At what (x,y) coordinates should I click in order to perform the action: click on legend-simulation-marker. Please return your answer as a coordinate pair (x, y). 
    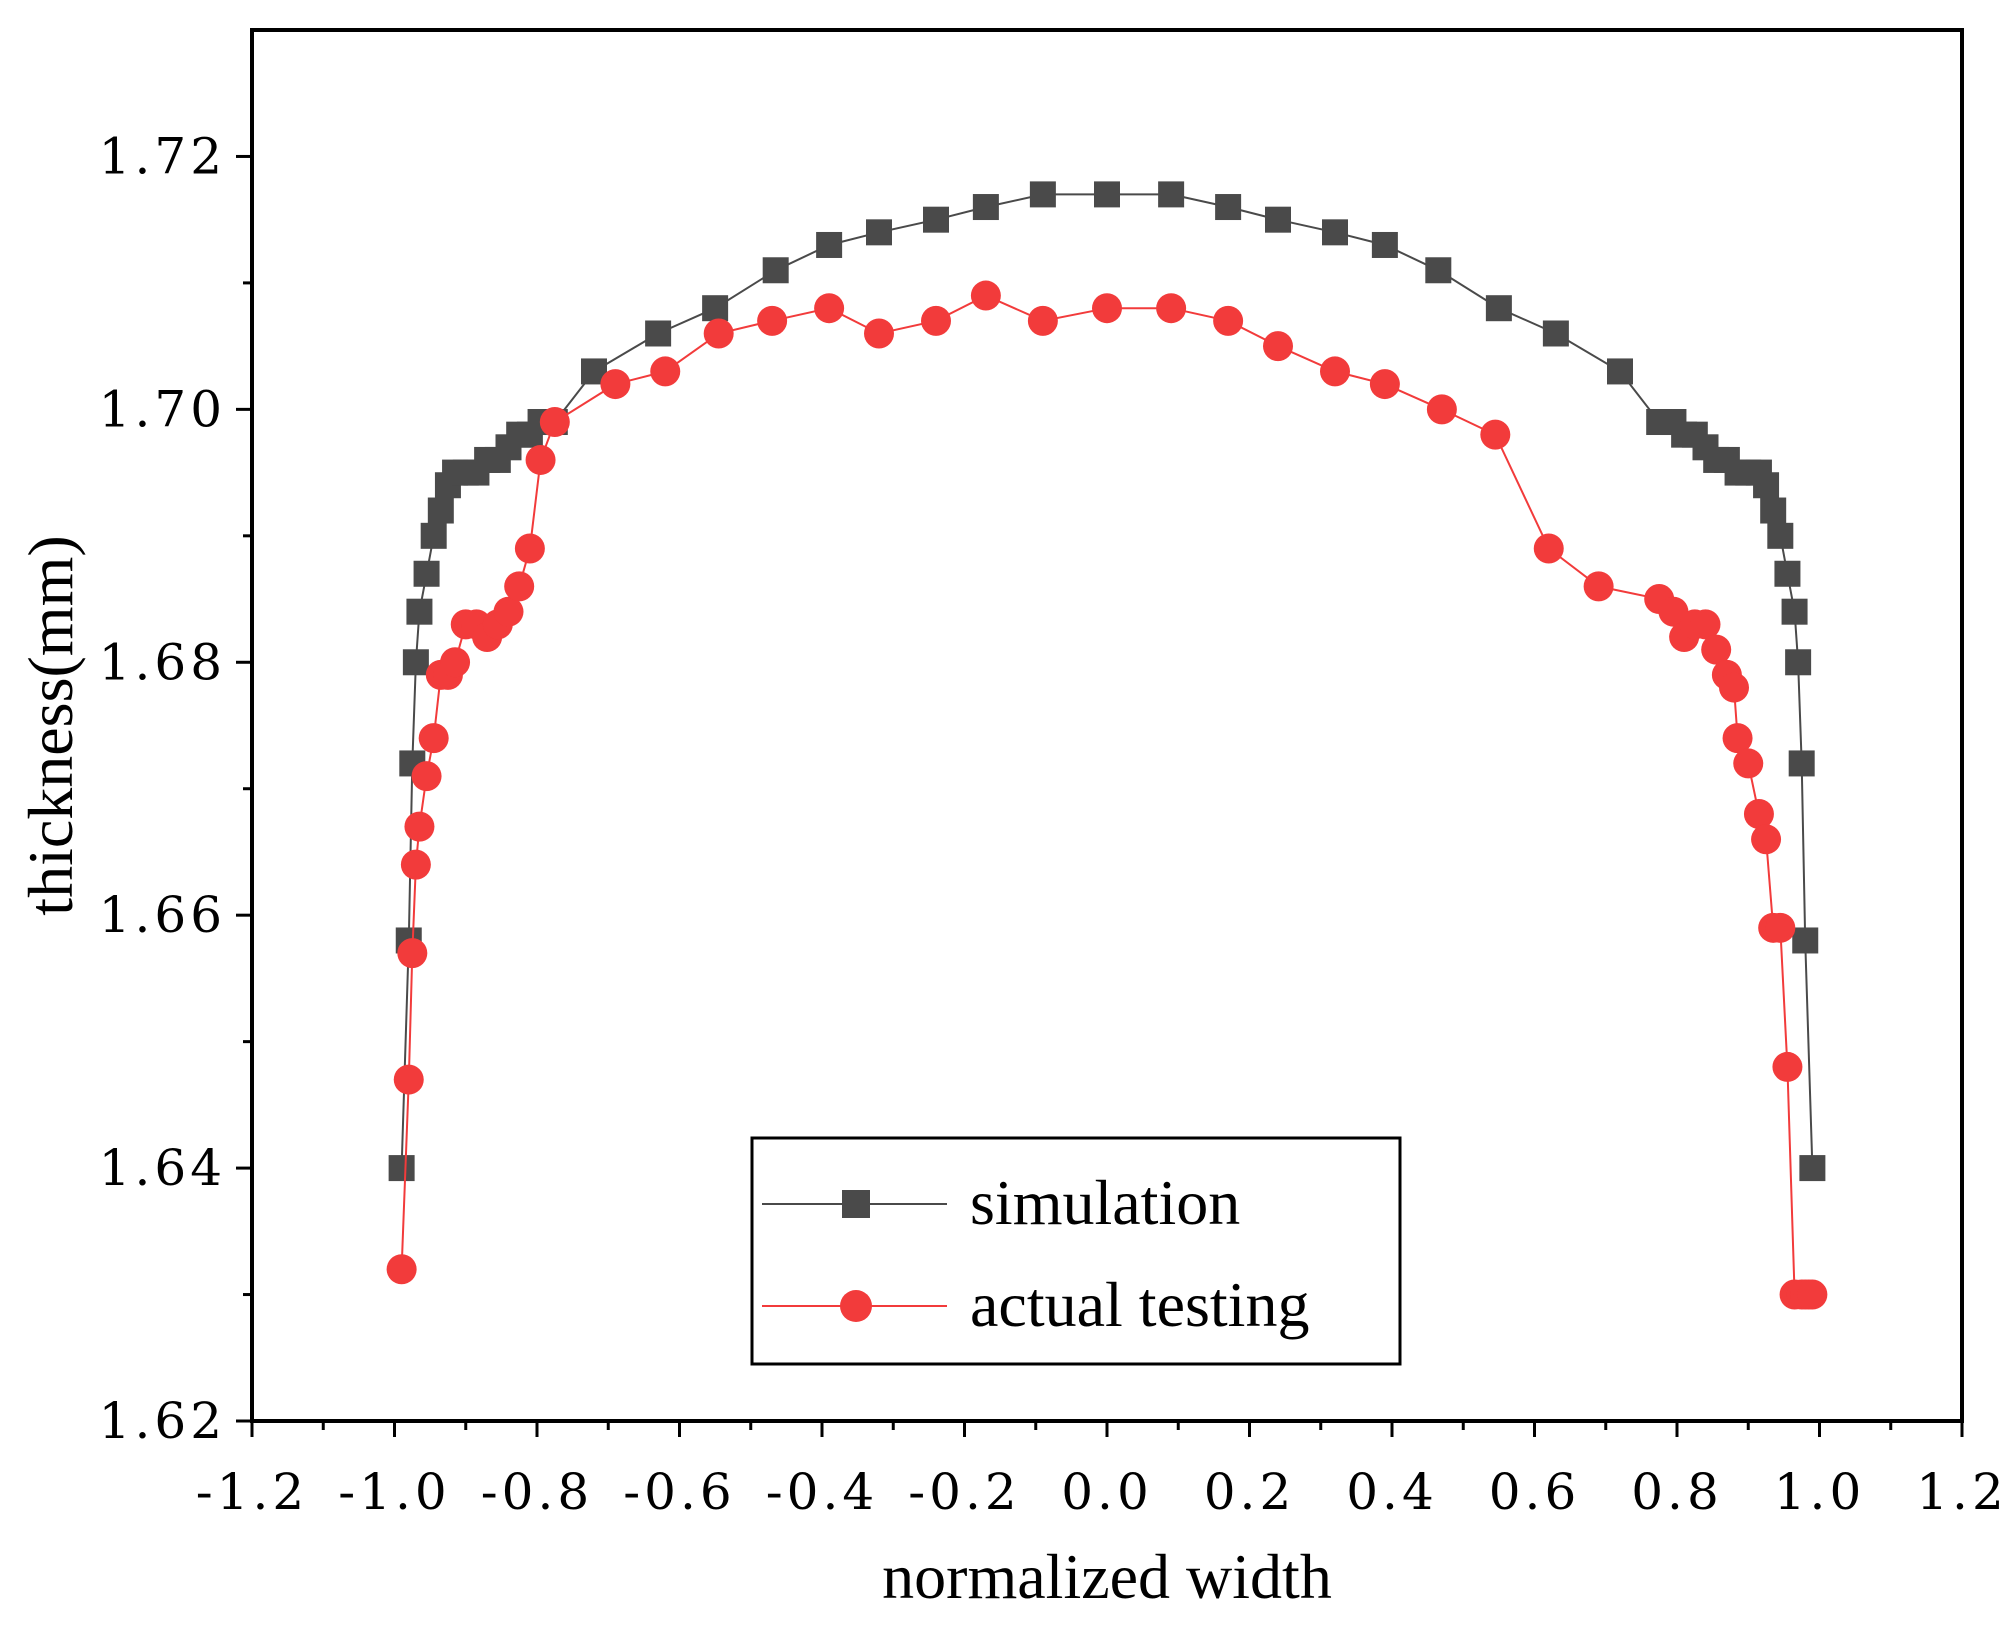
    Looking at the image, I should click on (856, 1204).